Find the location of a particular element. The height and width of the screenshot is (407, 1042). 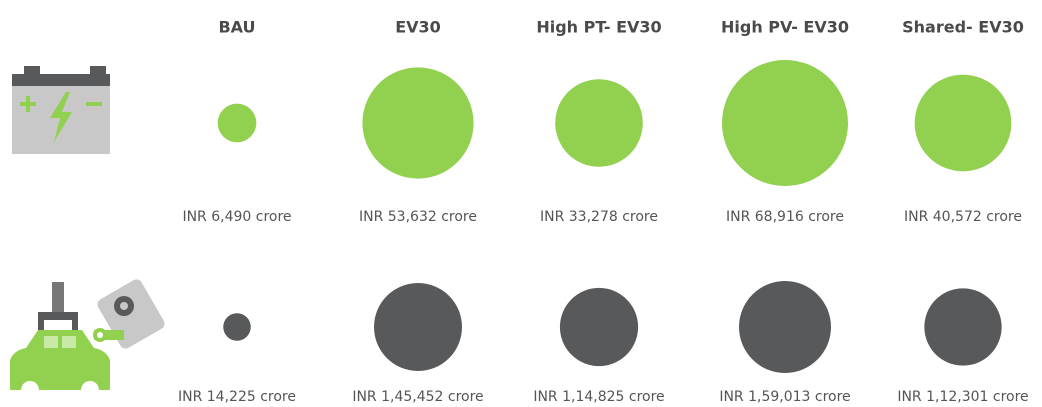

factory-icon is located at coordinates (87, 339).